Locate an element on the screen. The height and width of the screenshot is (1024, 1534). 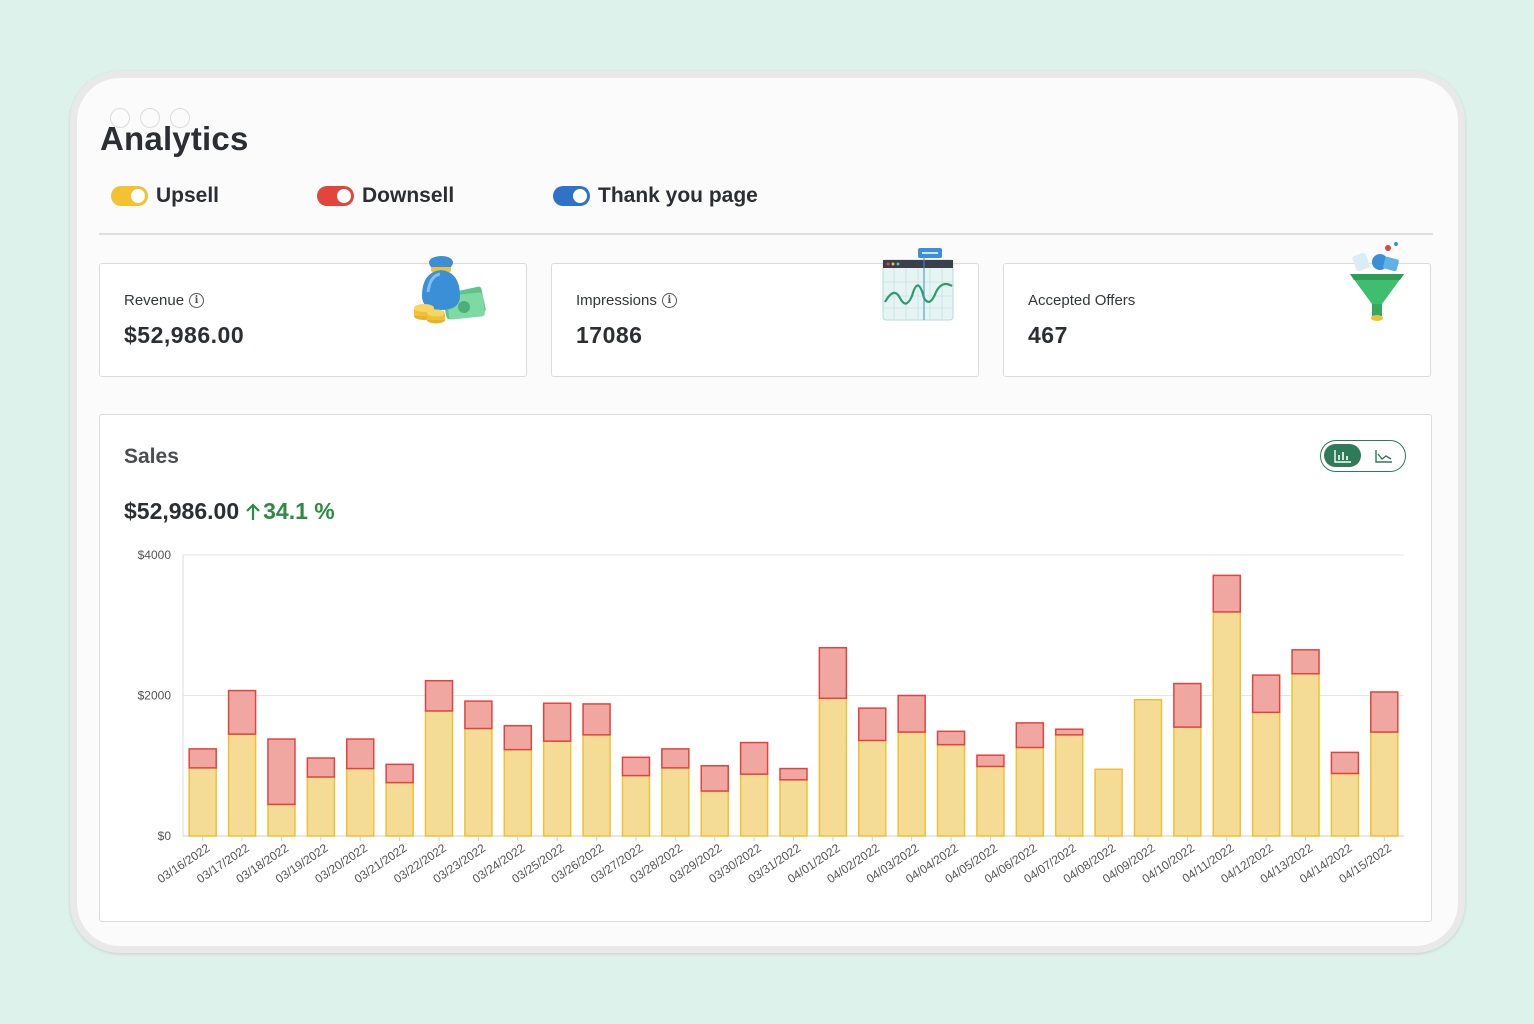
minimize-window-button is located at coordinates (150, 118).